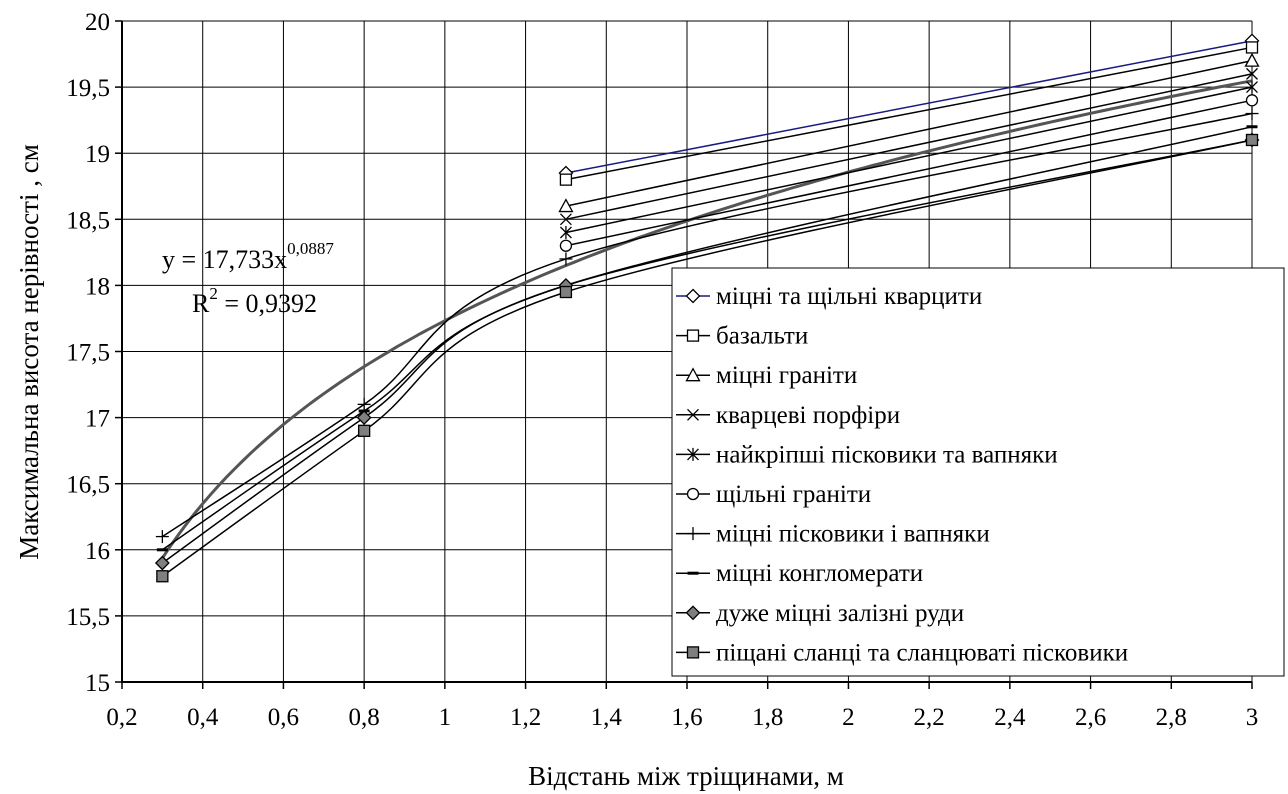 This screenshot has width=1288, height=794. Describe the element at coordinates (88, 485) in the screenshot. I see `y-tick-label: 16,5` at that location.